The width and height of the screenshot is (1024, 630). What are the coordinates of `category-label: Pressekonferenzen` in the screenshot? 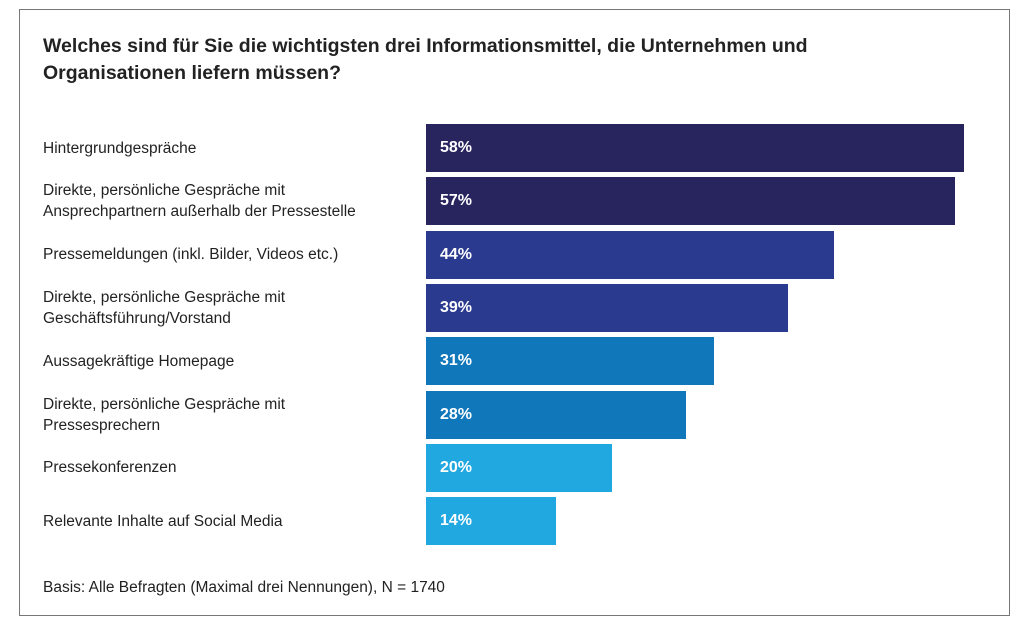 It's located at (110, 468).